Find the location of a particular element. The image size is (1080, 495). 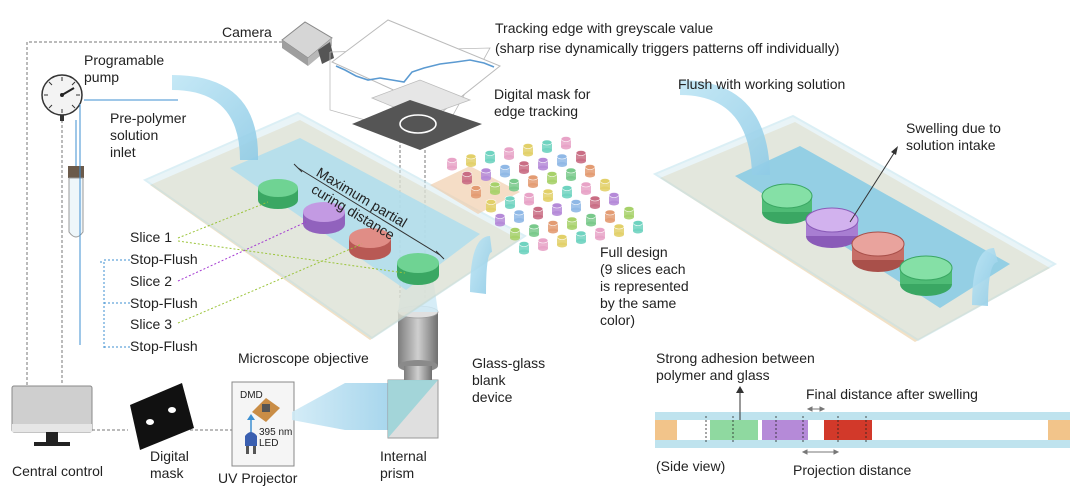

camera-label: Camera is located at coordinates (247, 32).